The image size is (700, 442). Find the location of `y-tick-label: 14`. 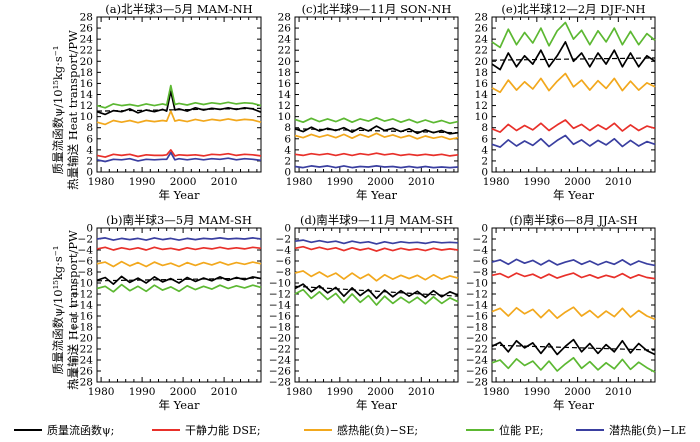

y-tick-label: 14 is located at coordinates (285, 95).